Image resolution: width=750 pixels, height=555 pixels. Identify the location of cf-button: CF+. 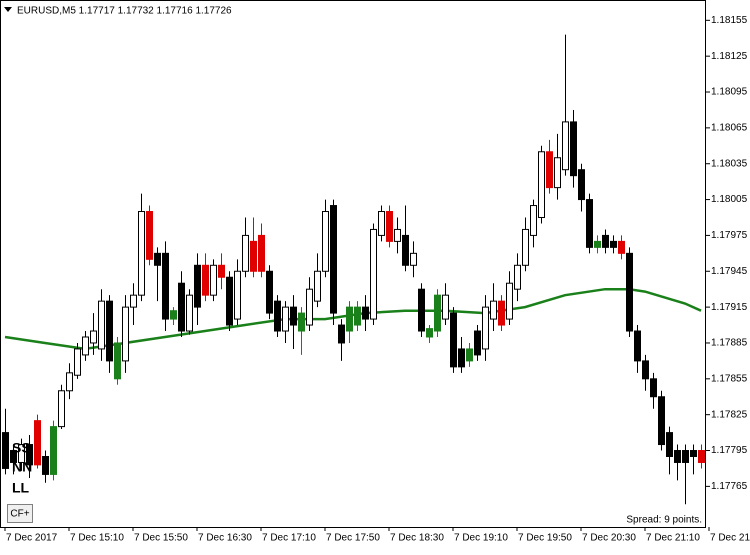
(20, 513).